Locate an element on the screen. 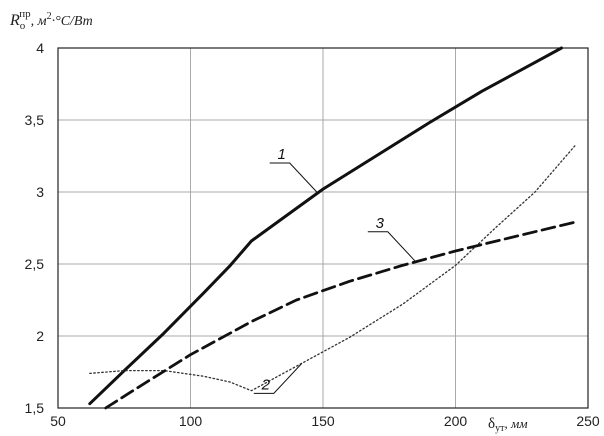 This screenshot has height=436, width=604. y-tick-label: 1,5 is located at coordinates (35, 408).